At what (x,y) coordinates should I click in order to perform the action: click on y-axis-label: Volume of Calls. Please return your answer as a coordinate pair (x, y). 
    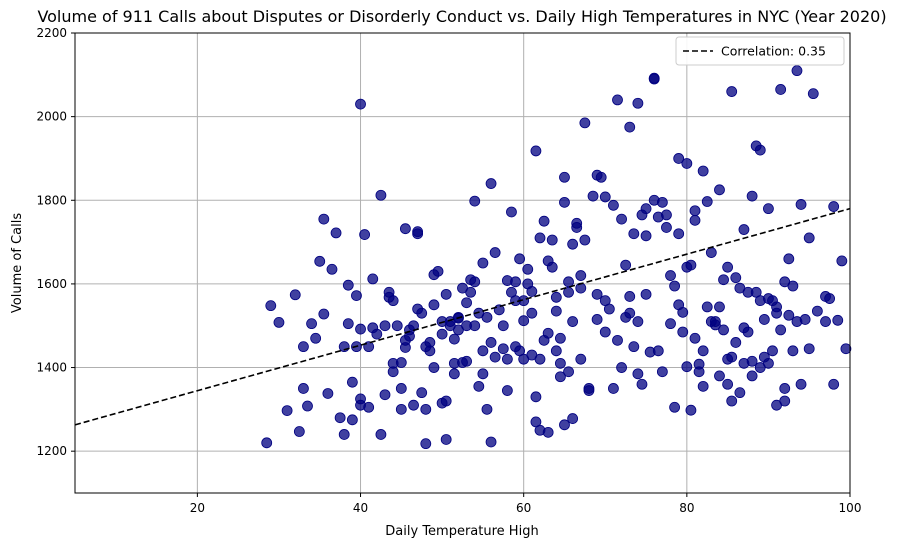
    Looking at the image, I should click on (17, 263).